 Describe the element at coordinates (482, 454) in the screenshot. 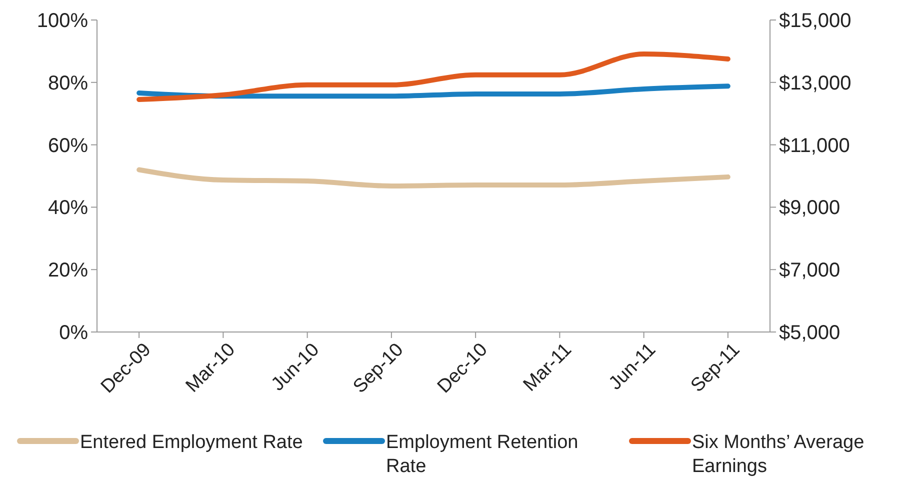

I see `legend-label: Employment Retention Rate` at that location.